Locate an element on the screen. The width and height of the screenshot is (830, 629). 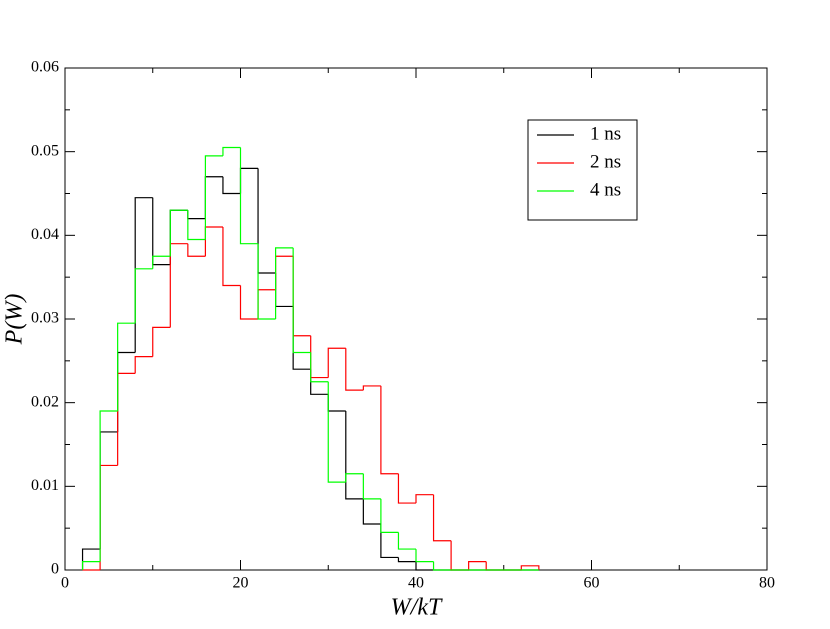
y-tick-label: 0.06 is located at coordinates (45, 67).